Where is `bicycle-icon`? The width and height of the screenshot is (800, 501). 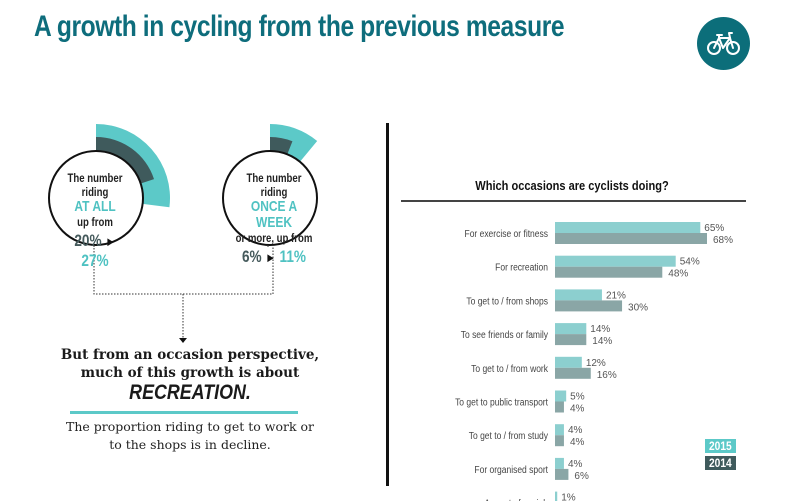 bicycle-icon is located at coordinates (723, 43).